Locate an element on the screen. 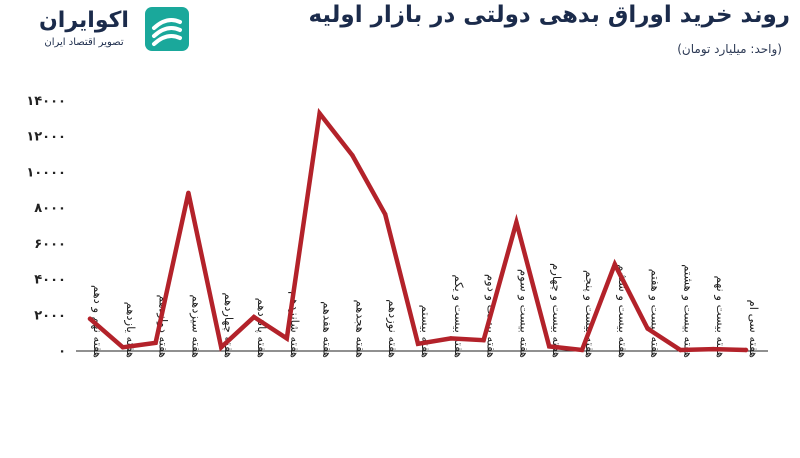 Image resolution: width=800 pixels, height=458 pixels. y-tick-label: ۰ is located at coordinates (62, 351).